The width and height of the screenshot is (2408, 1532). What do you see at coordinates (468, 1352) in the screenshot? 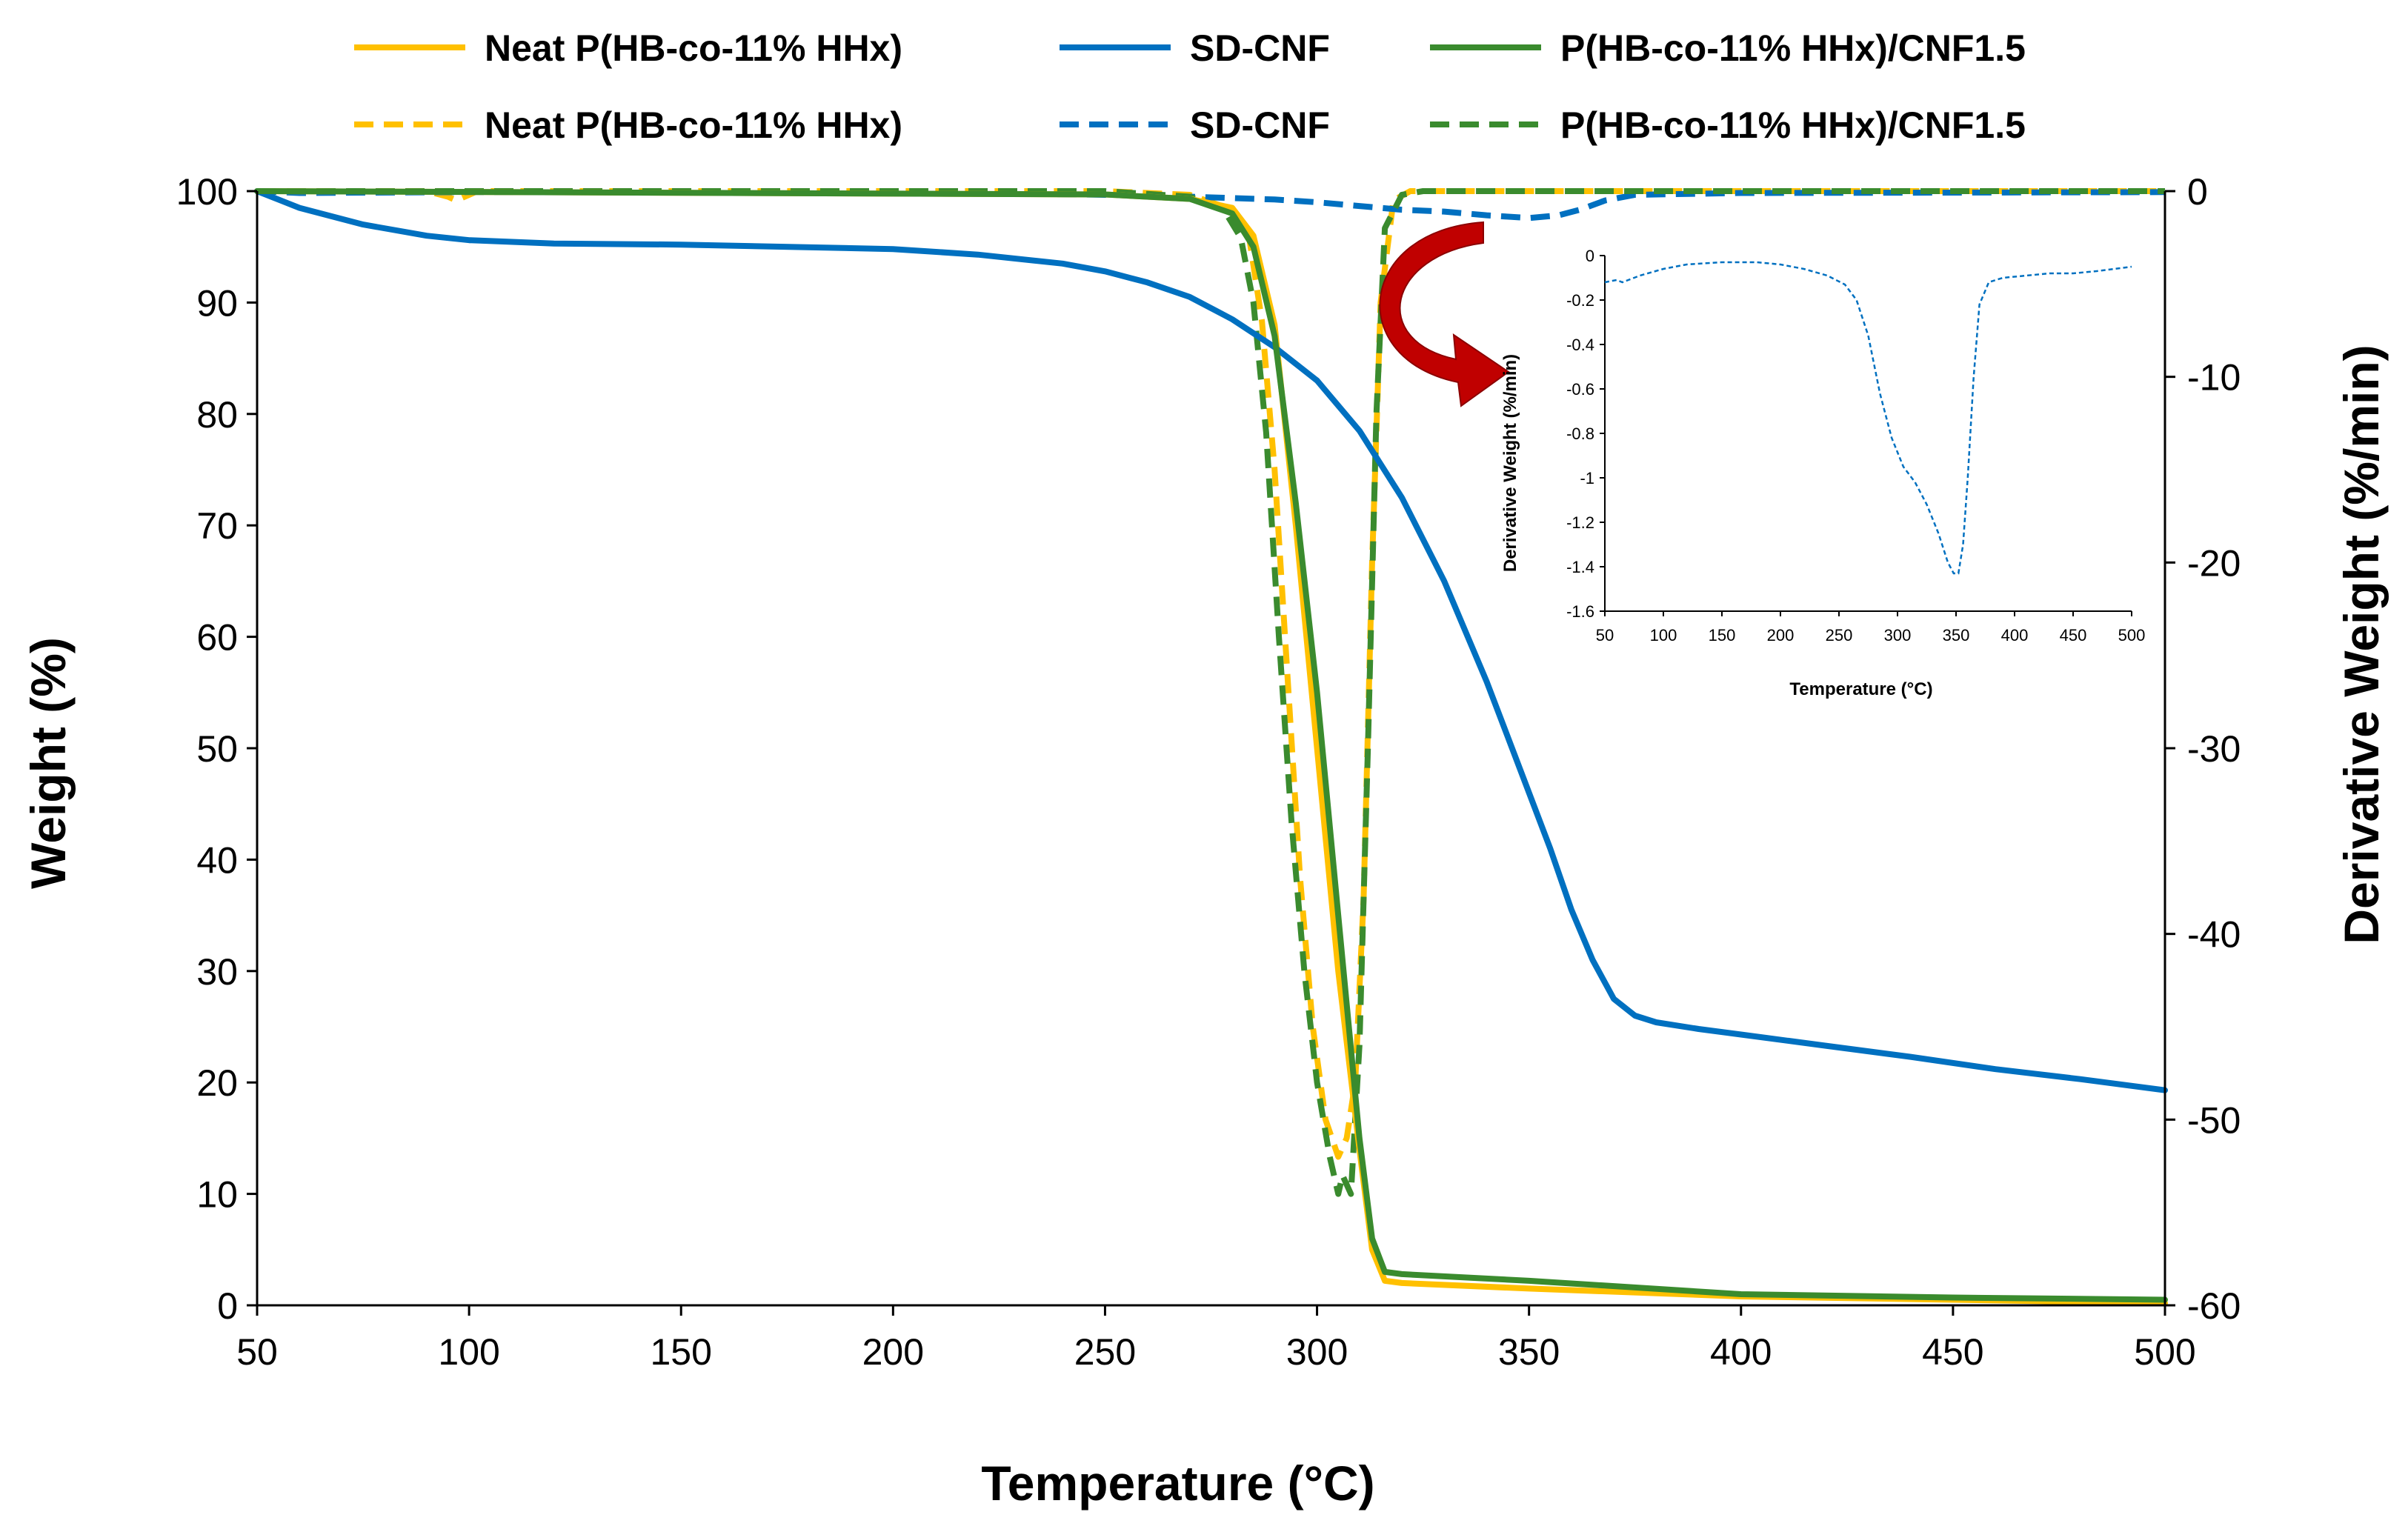
I see `x-tick-label: 100` at bounding box center [468, 1352].